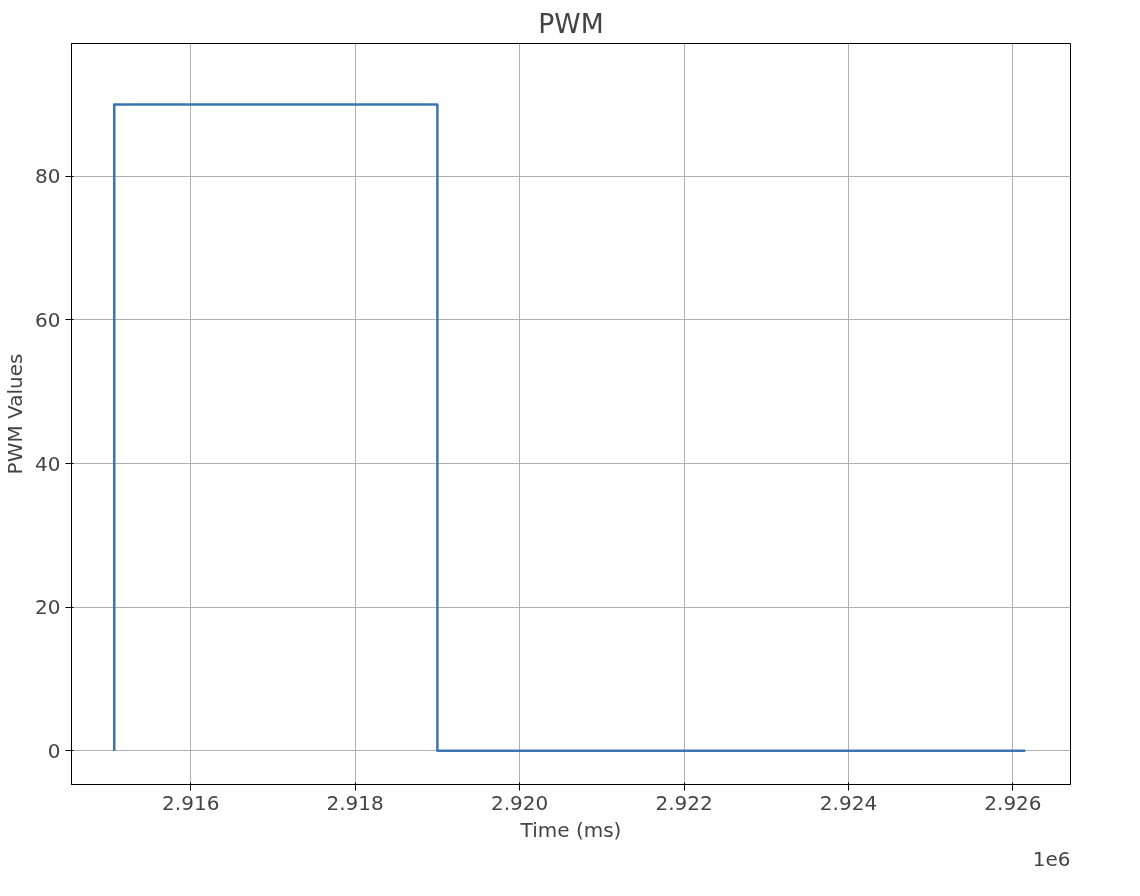 The height and width of the screenshot is (896, 1140). Describe the element at coordinates (519, 802) in the screenshot. I see `x-tick-label: 2.920` at that location.